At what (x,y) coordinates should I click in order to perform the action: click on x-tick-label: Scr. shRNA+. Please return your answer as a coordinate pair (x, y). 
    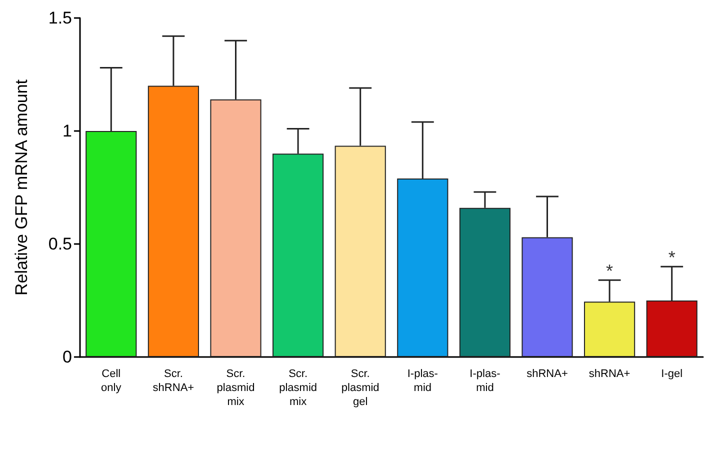
    Looking at the image, I should click on (173, 381).